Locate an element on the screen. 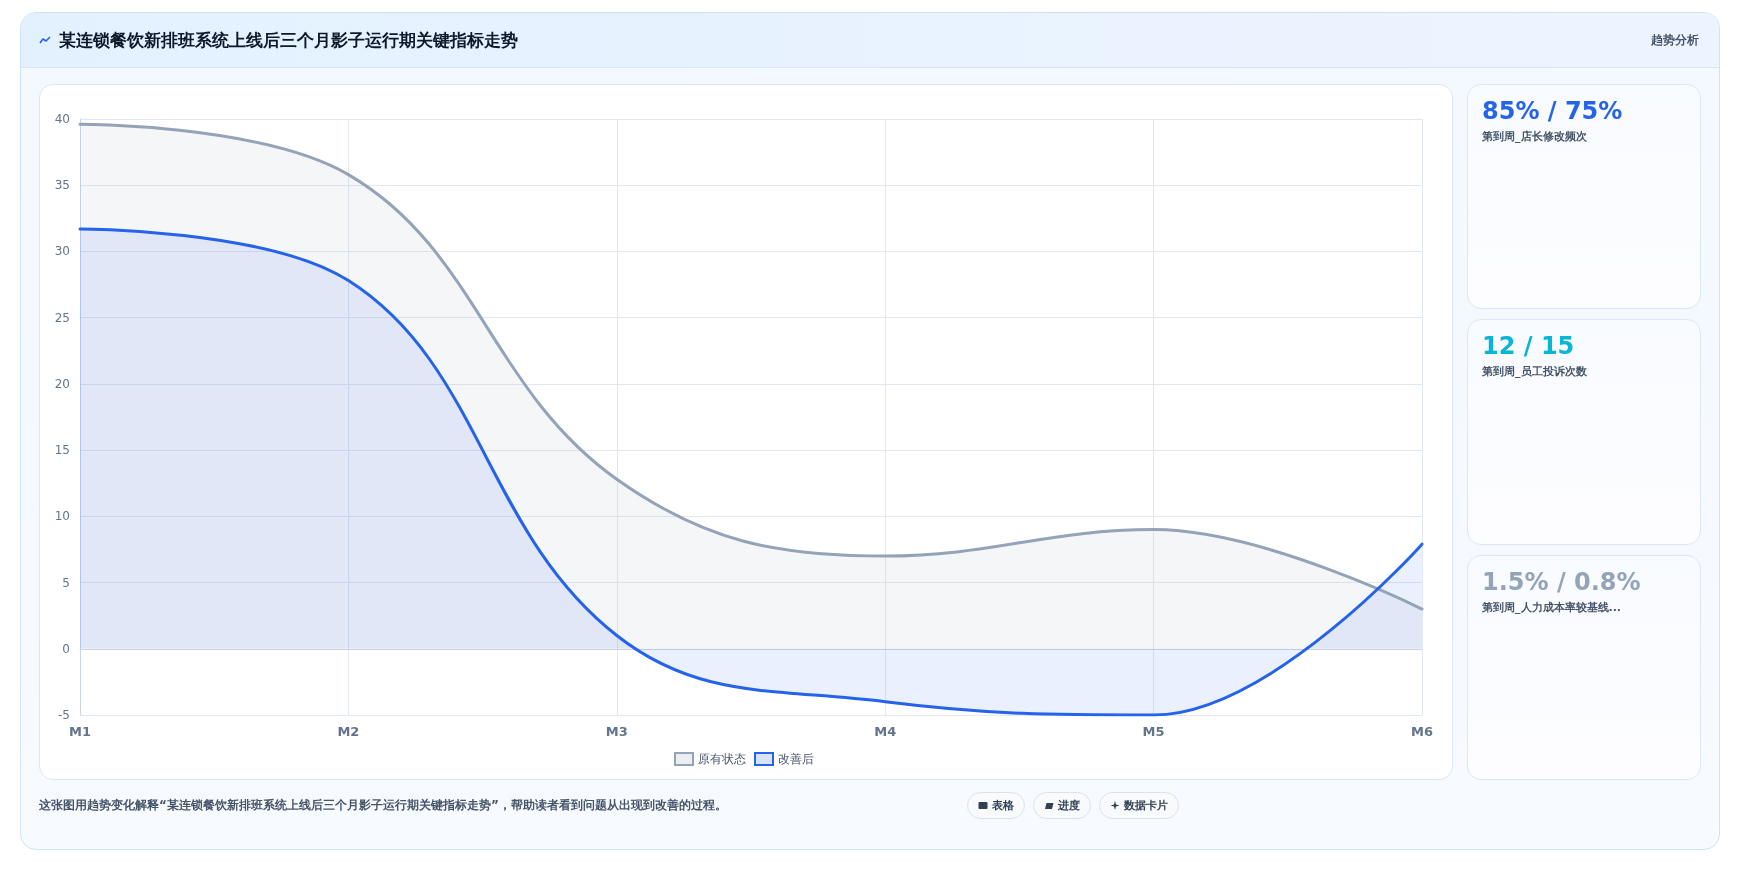  x-tick-label: M6 is located at coordinates (1422, 731).